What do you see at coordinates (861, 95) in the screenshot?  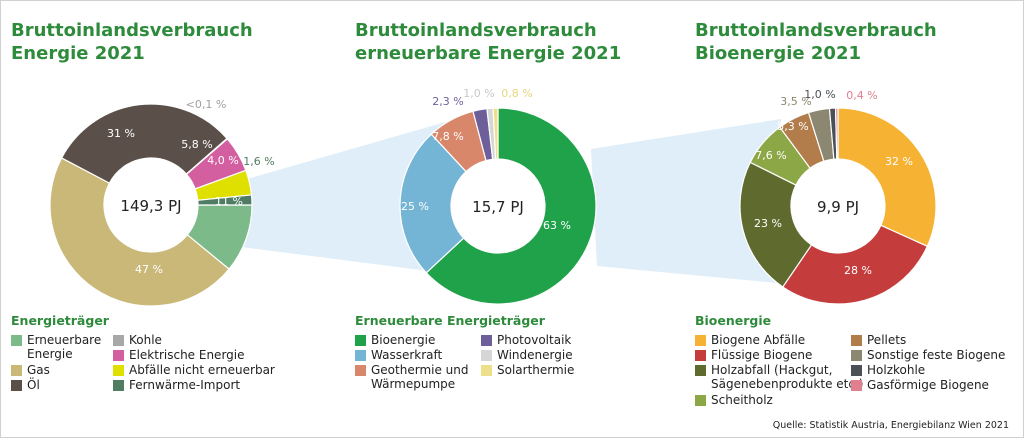 I see `slice-value-label: 0,4 %` at bounding box center [861, 95].